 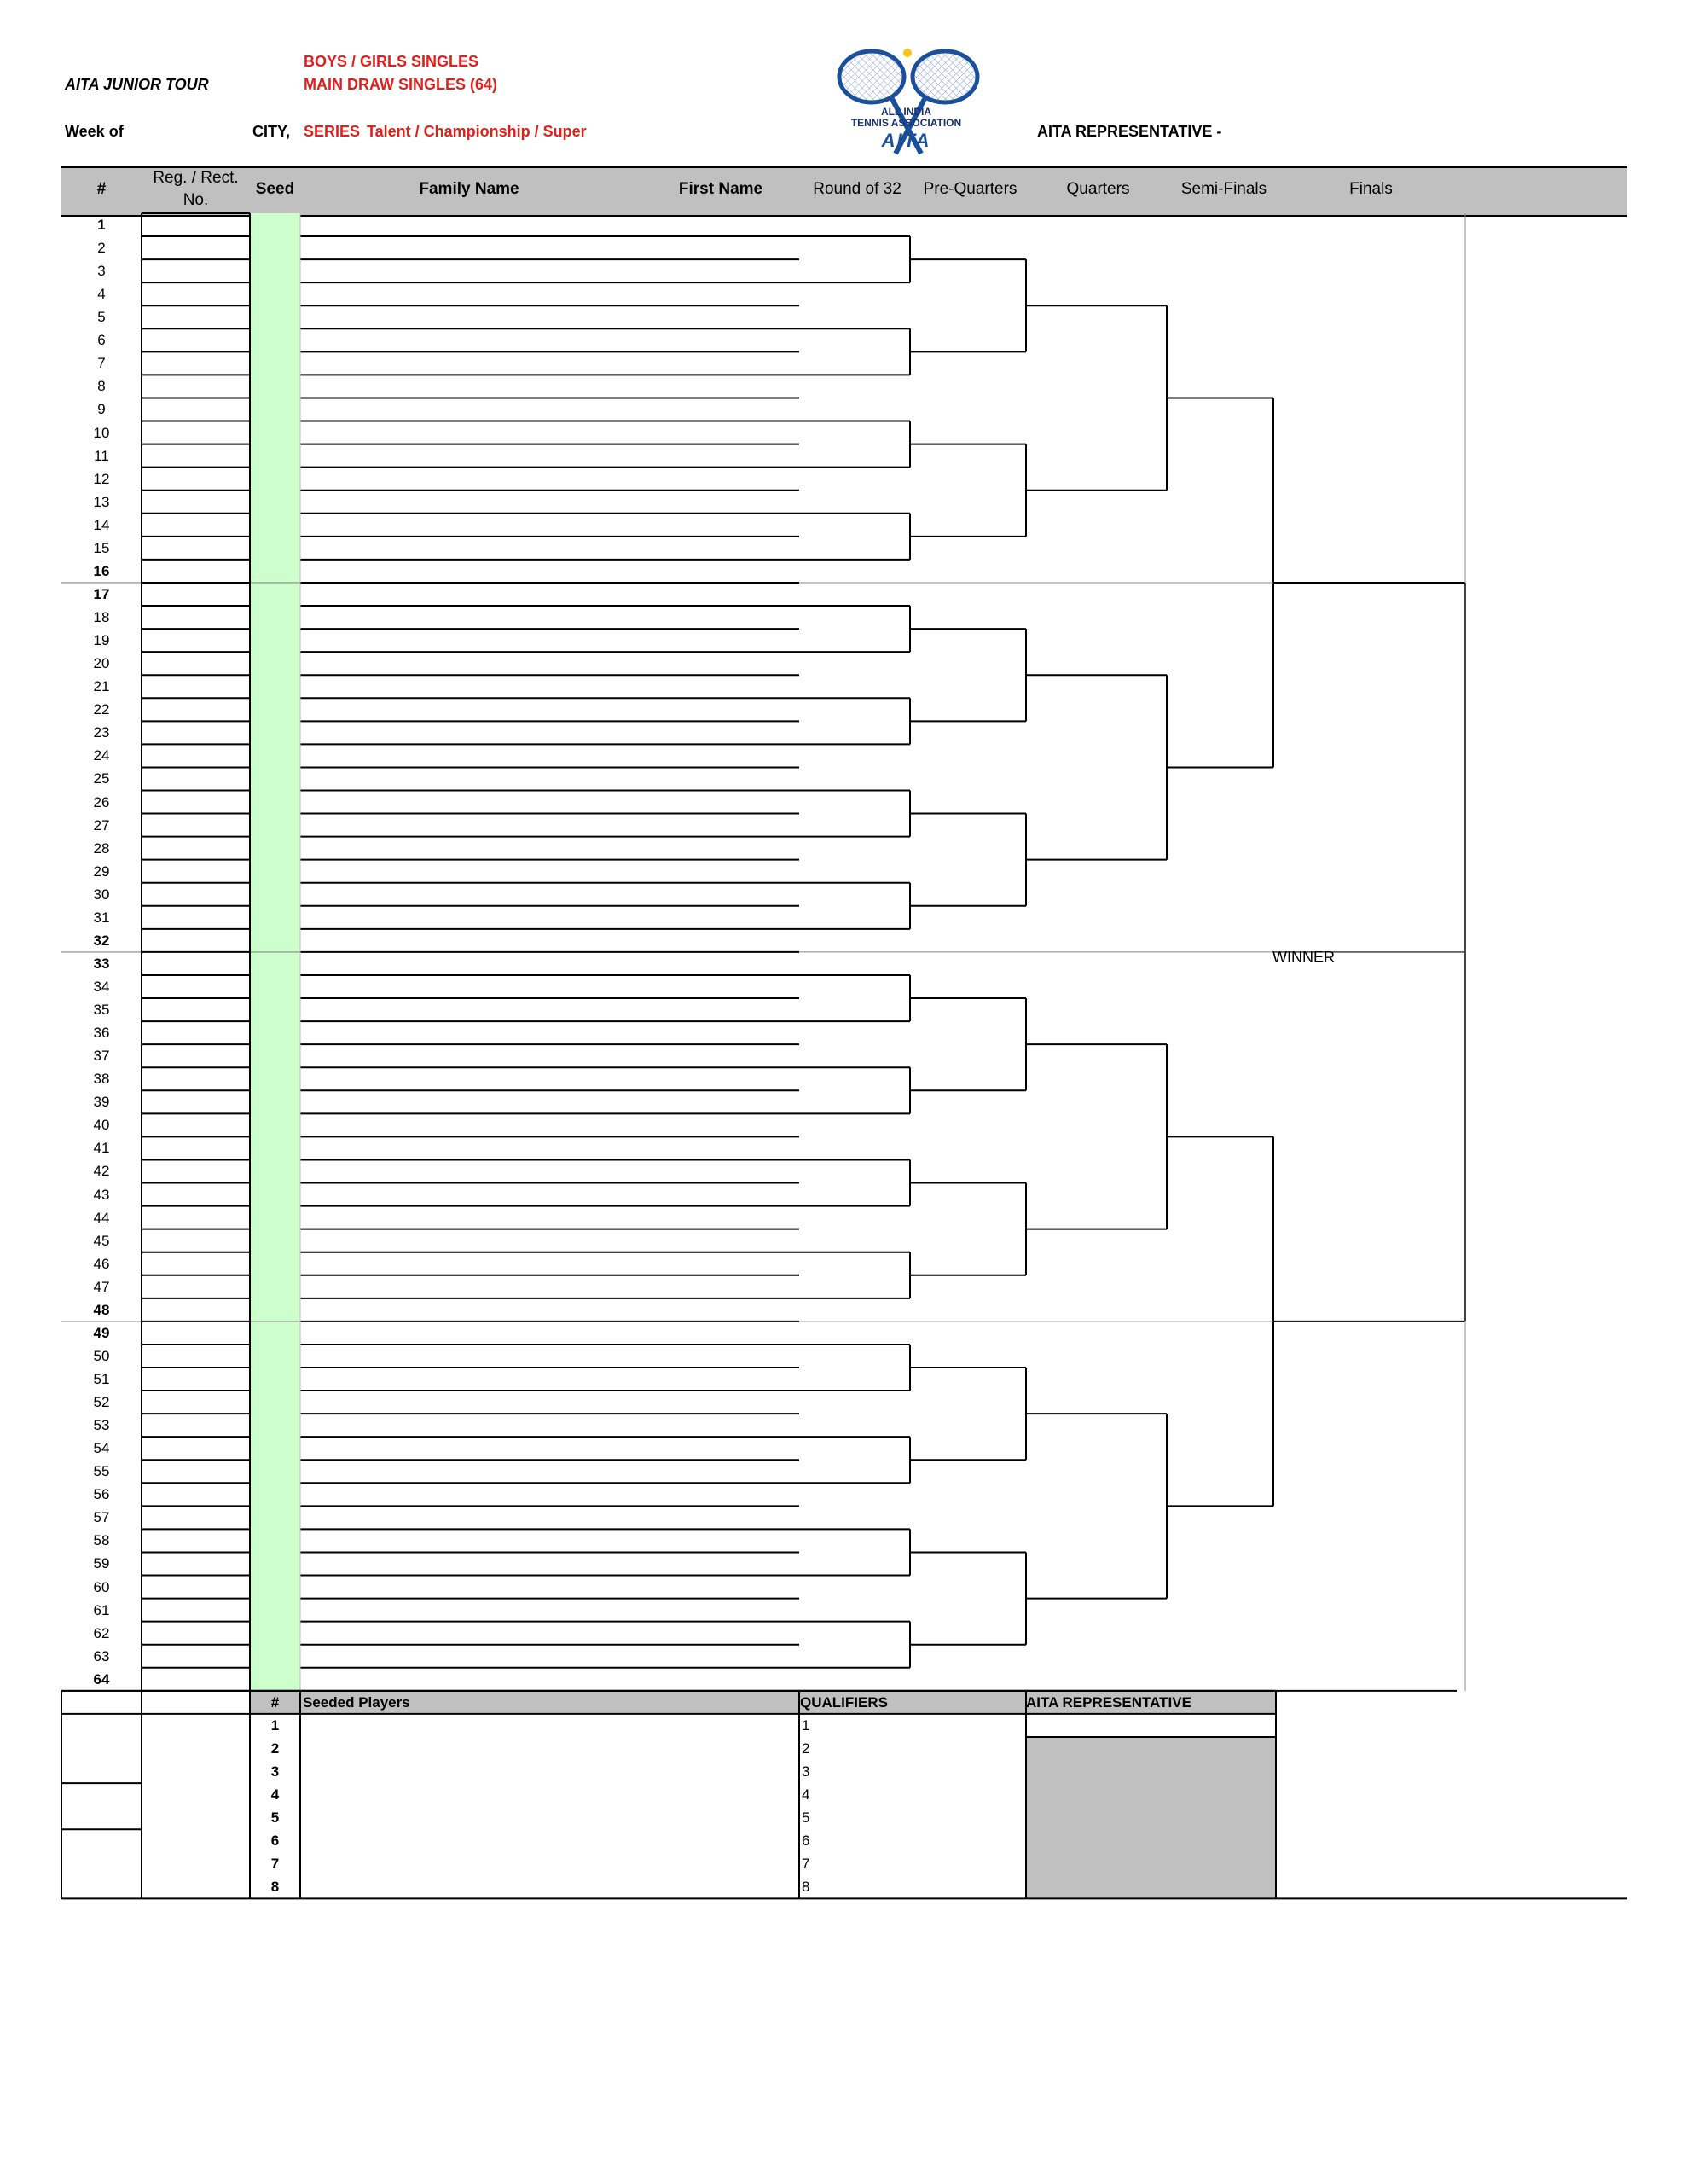 I want to click on row-number: 48, so click(x=102, y=1310).